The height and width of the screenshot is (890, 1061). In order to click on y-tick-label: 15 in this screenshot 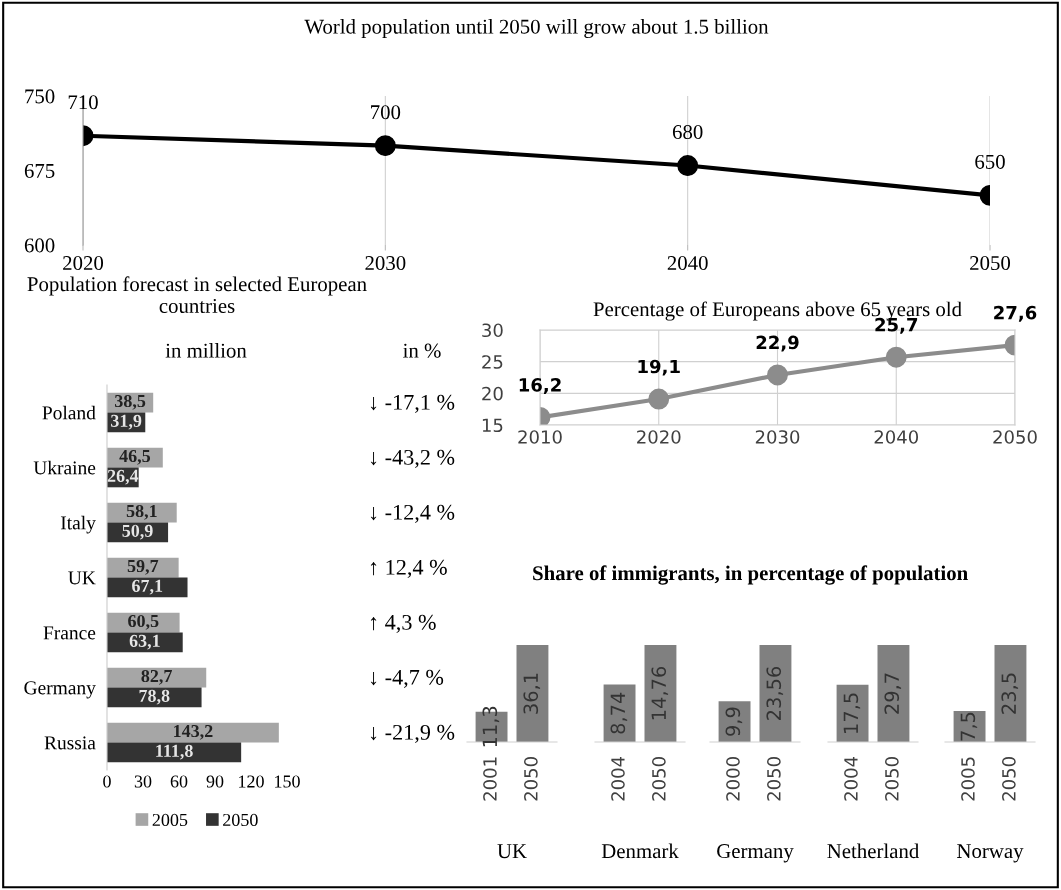, I will do `click(492, 425)`.